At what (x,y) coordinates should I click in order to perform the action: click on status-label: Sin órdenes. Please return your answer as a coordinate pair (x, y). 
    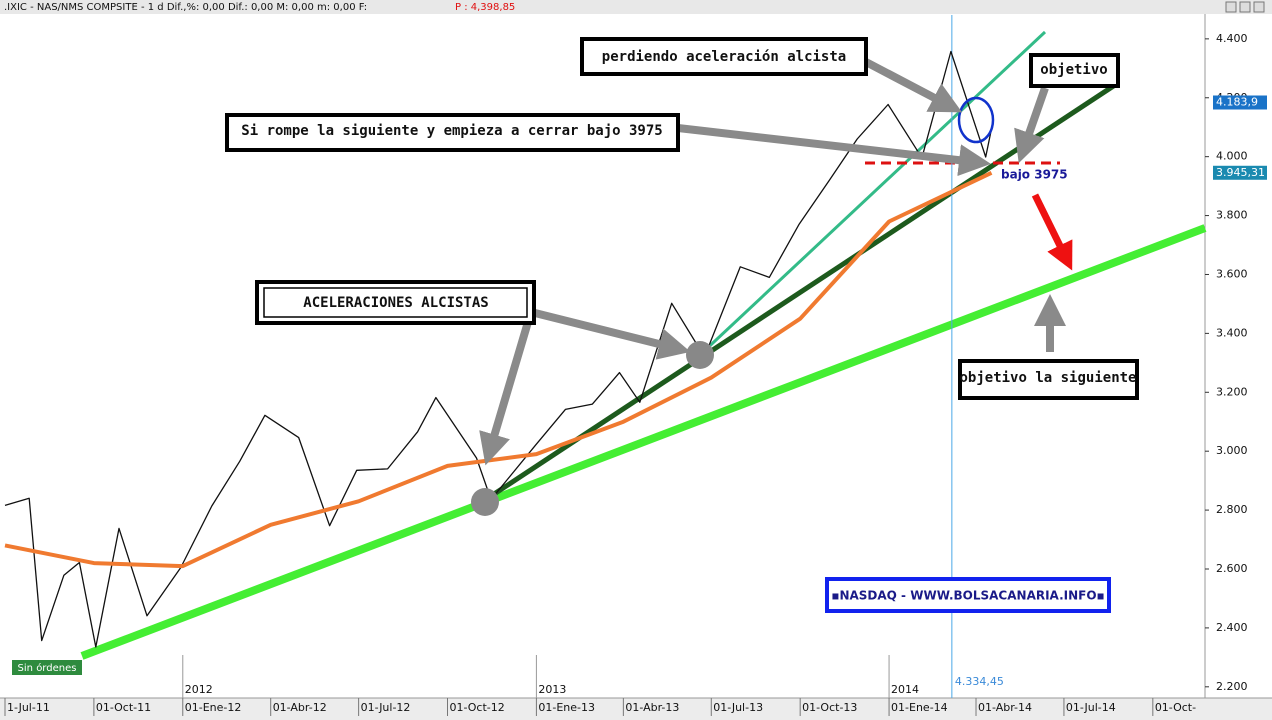
    Looking at the image, I should click on (47, 668).